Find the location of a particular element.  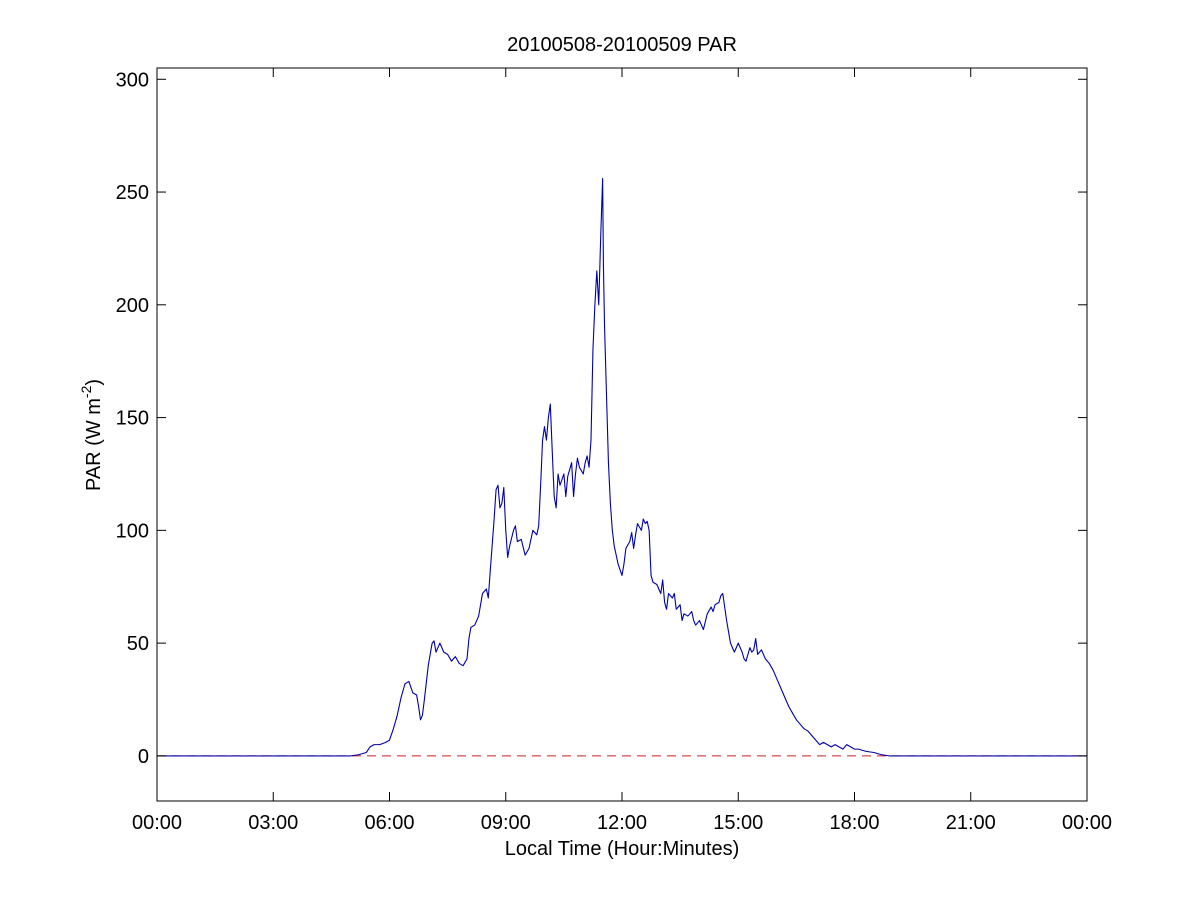

x-tick-label: 12:00 is located at coordinates (622, 823).